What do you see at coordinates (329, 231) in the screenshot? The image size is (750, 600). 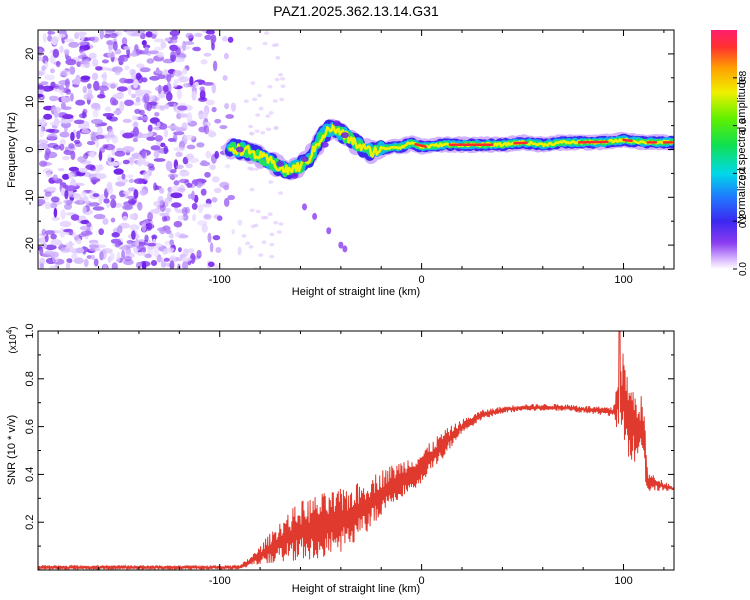 I see `stray-point` at bounding box center [329, 231].